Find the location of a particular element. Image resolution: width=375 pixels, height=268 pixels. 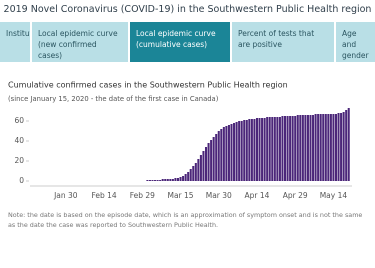

tab: Local epidemic curve (cumulative cases) is located at coordinates (181, 42).